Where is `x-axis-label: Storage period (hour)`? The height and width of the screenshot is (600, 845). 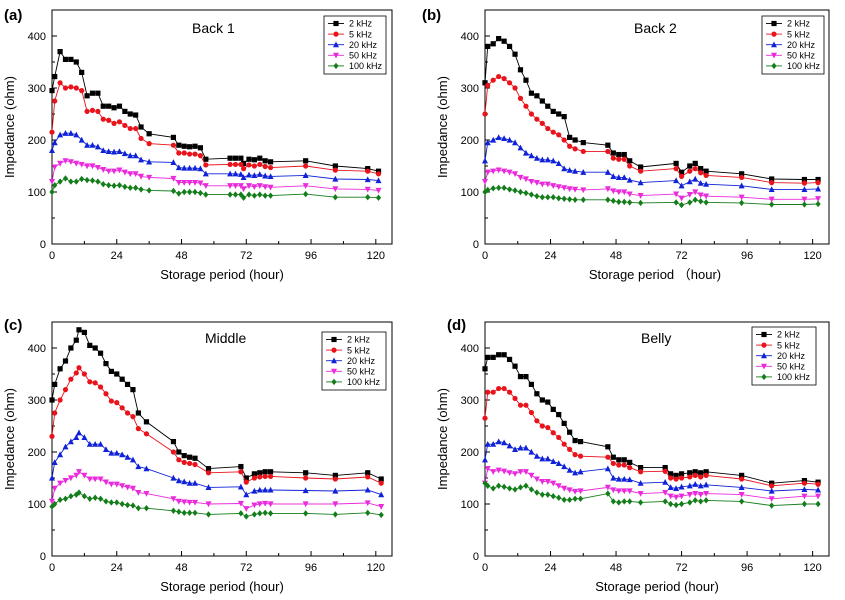
x-axis-label: Storage period (hour) is located at coordinates (222, 586).